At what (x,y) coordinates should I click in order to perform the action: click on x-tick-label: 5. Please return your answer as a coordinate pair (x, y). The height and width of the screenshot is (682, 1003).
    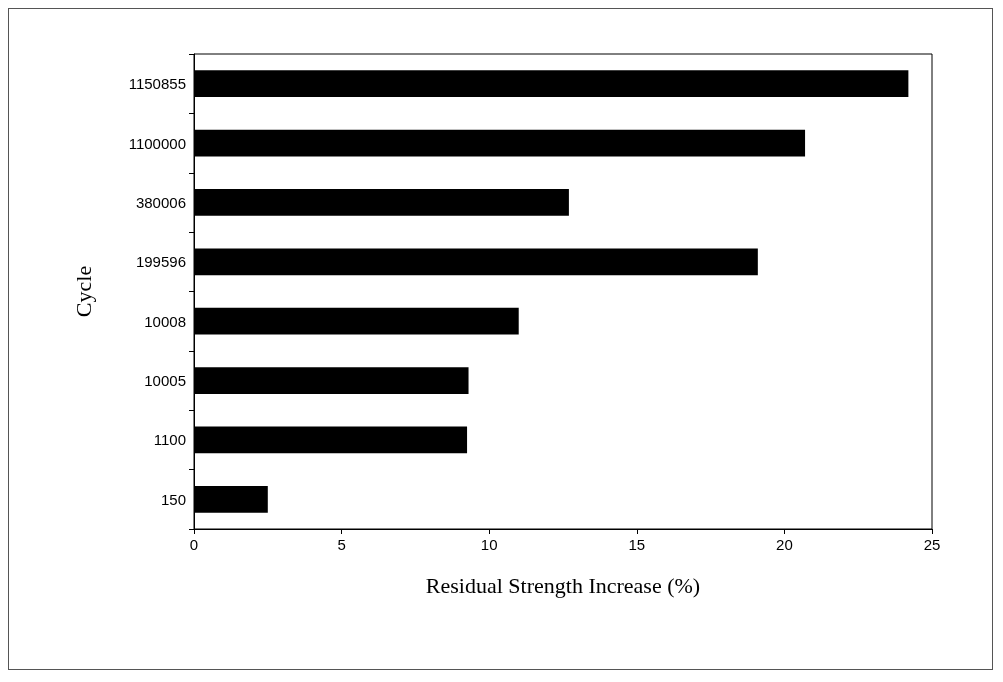
    Looking at the image, I should click on (341, 544).